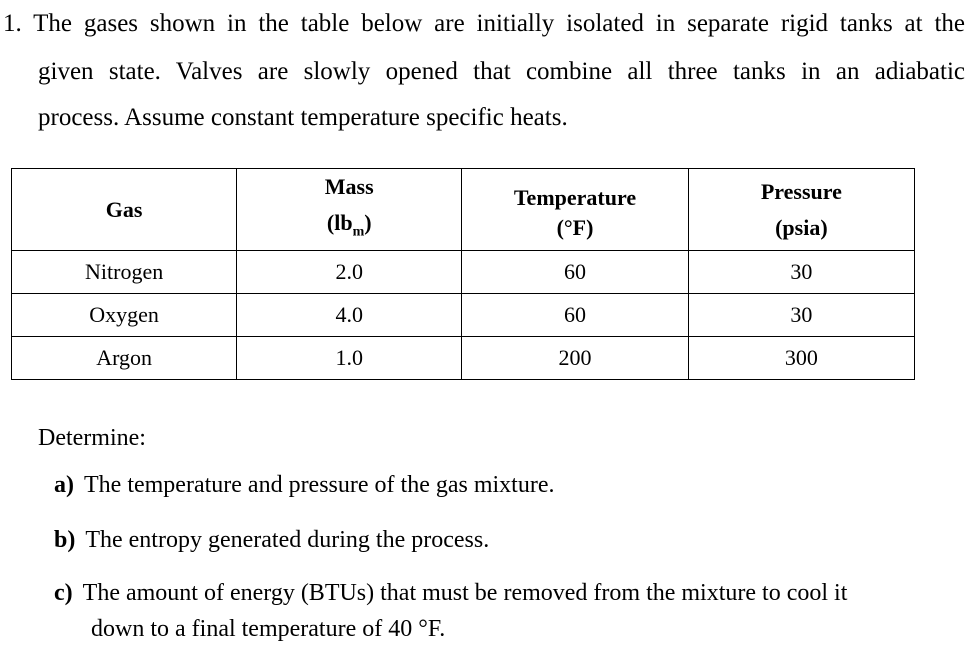 The height and width of the screenshot is (667, 978). What do you see at coordinates (65, 540) in the screenshot?
I see `question-b-letter: b)` at bounding box center [65, 540].